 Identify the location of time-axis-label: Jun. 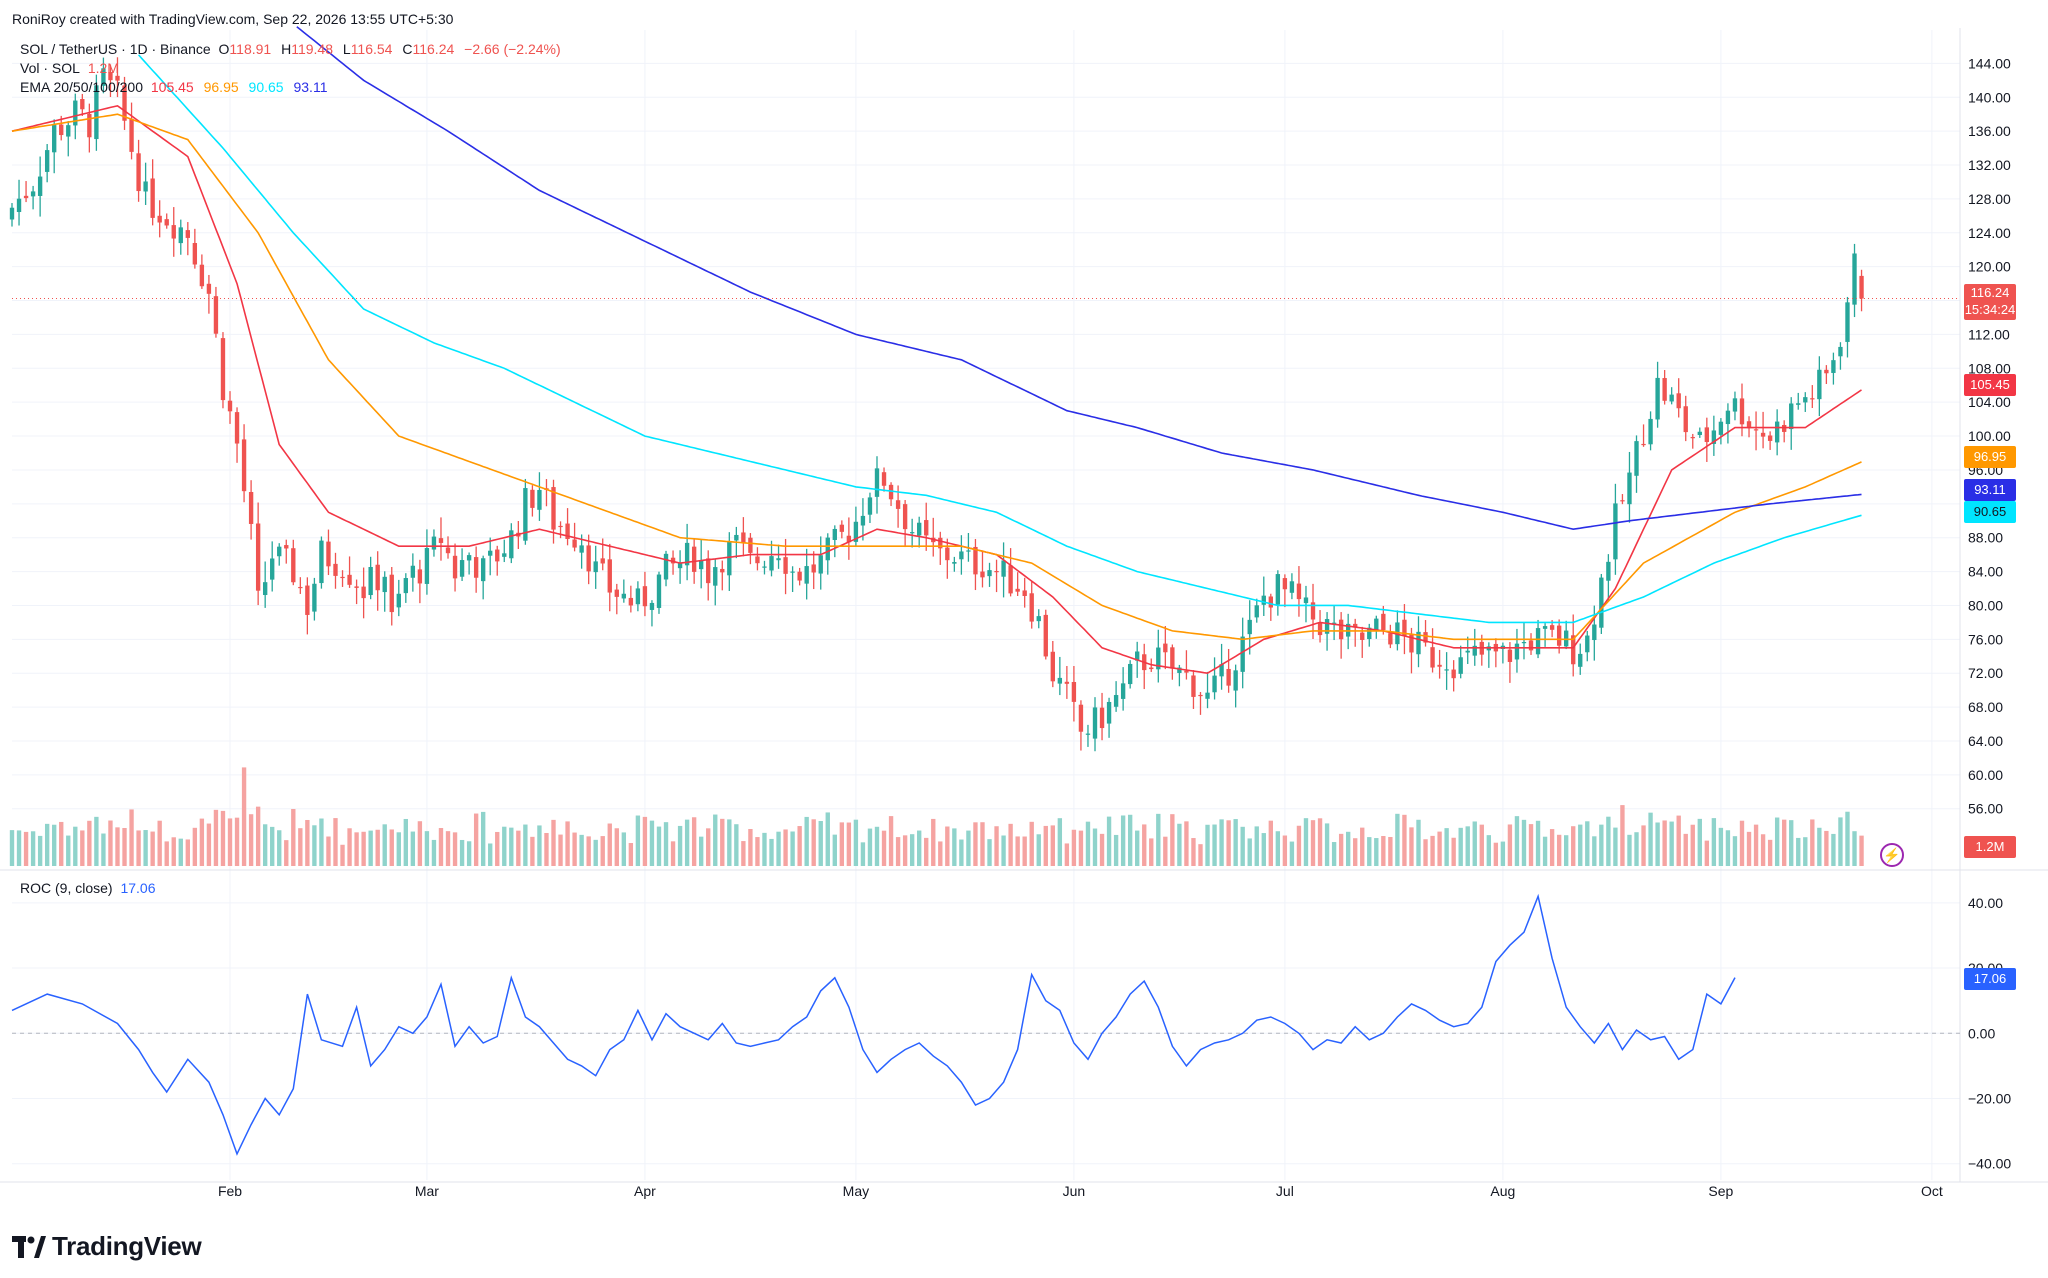
(1074, 1191).